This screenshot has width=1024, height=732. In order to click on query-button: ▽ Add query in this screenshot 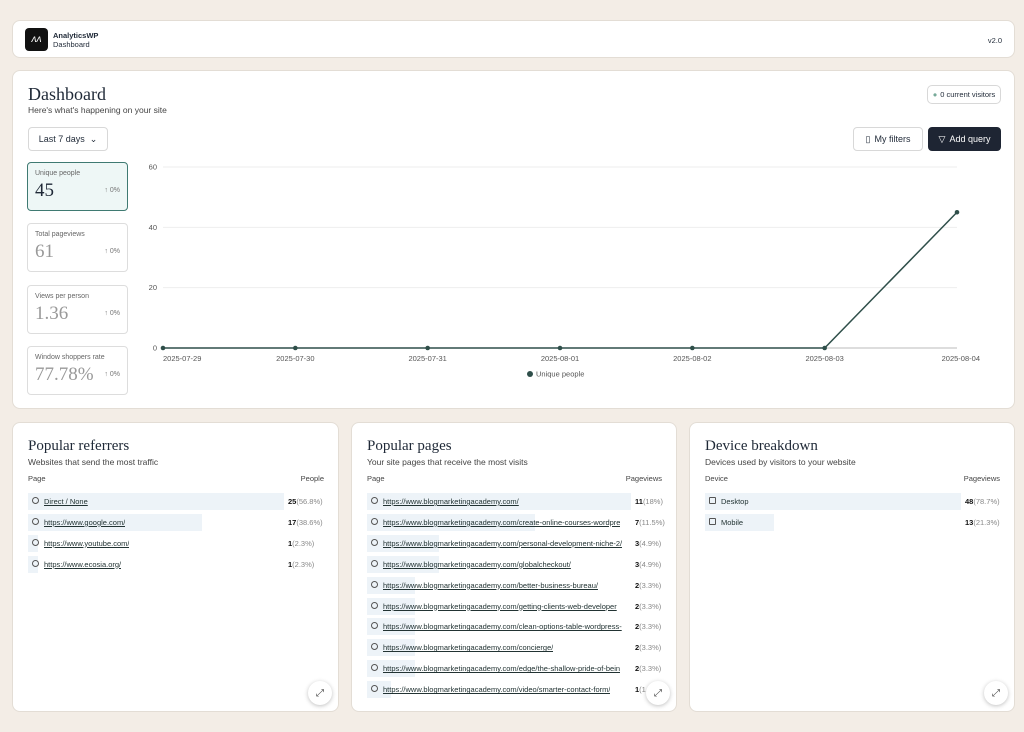, I will do `click(964, 139)`.